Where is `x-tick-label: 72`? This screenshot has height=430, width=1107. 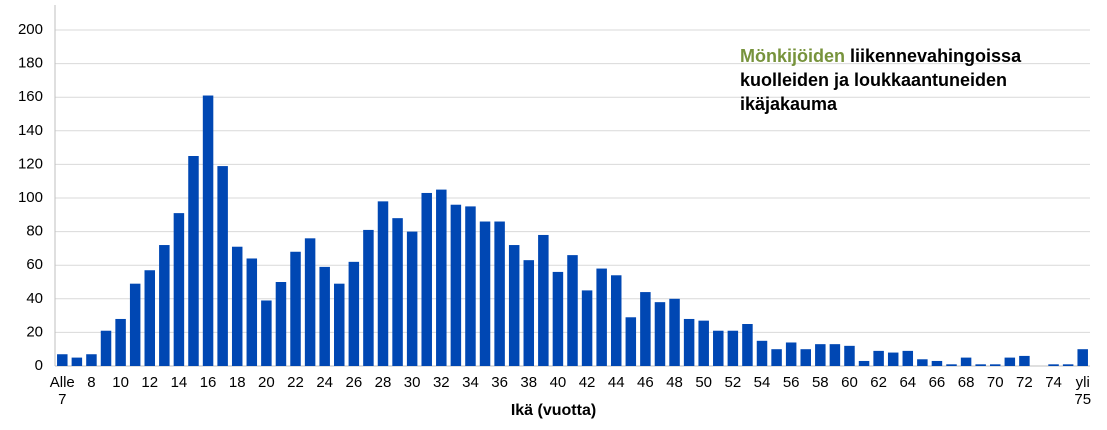
x-tick-label: 72 is located at coordinates (1024, 382).